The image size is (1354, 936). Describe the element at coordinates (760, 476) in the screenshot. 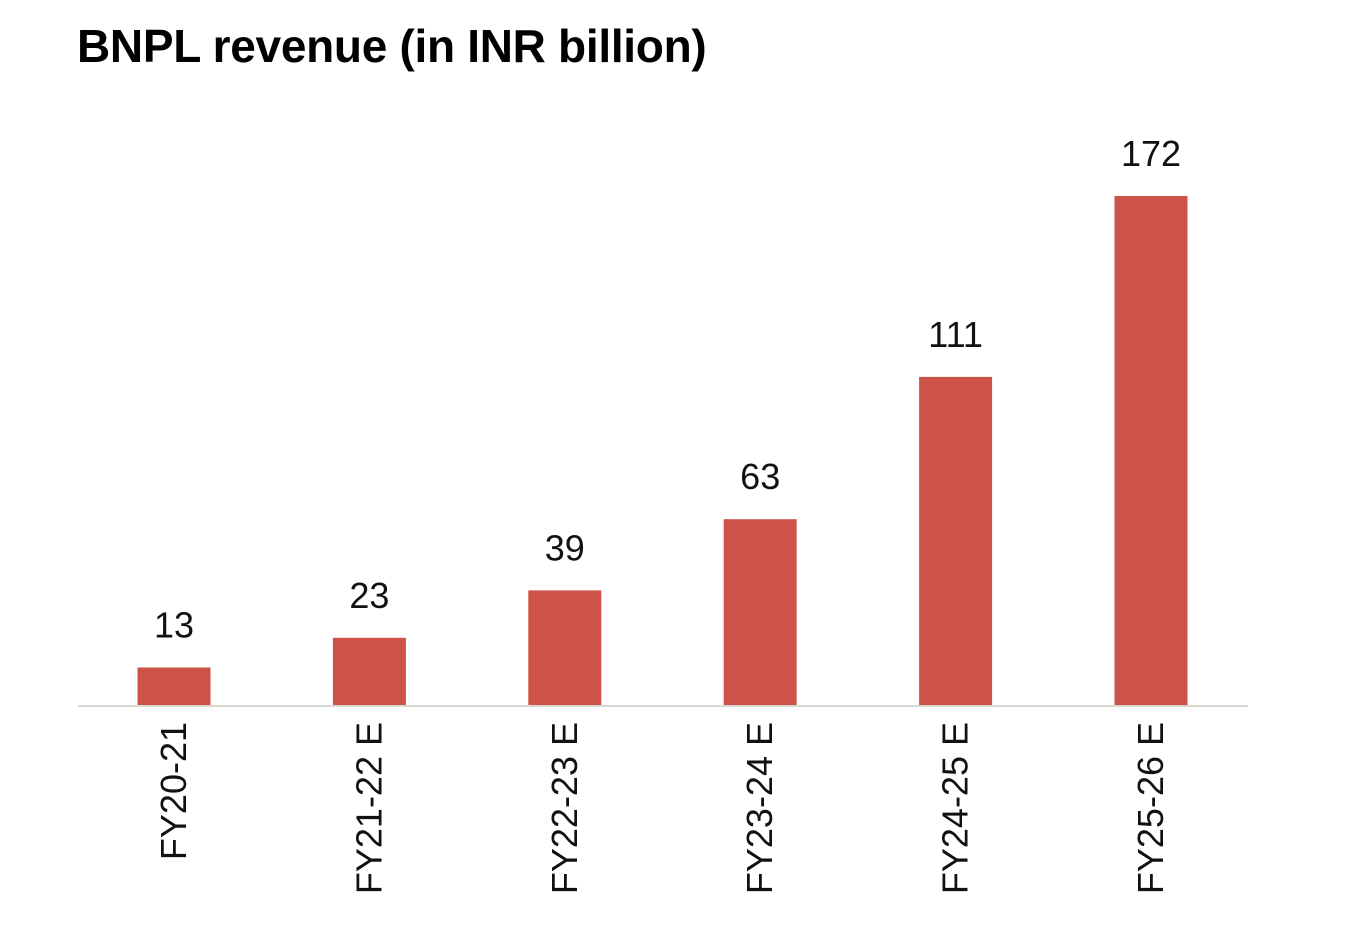

I see `data-label: 63` at that location.